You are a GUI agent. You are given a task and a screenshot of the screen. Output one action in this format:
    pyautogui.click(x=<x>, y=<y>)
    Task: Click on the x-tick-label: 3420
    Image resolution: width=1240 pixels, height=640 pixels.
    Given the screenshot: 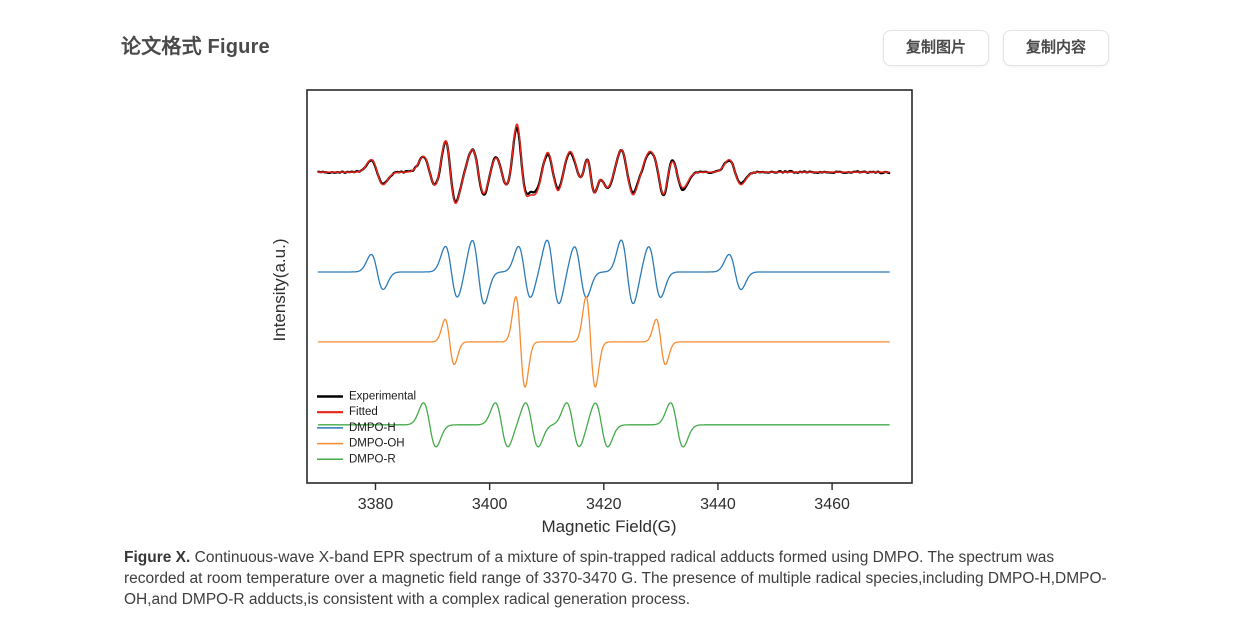 What is the action you would take?
    pyautogui.click(x=604, y=504)
    